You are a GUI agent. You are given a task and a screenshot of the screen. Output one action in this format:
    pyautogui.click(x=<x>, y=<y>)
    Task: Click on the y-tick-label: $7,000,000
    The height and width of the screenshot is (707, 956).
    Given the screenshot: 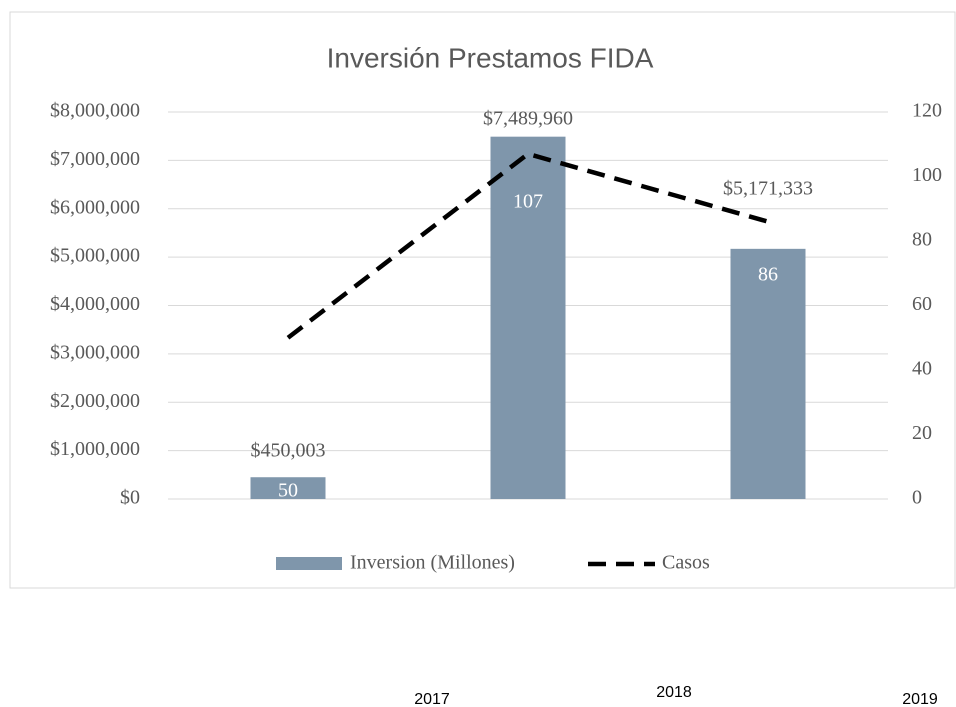 What is the action you would take?
    pyautogui.click(x=95, y=159)
    